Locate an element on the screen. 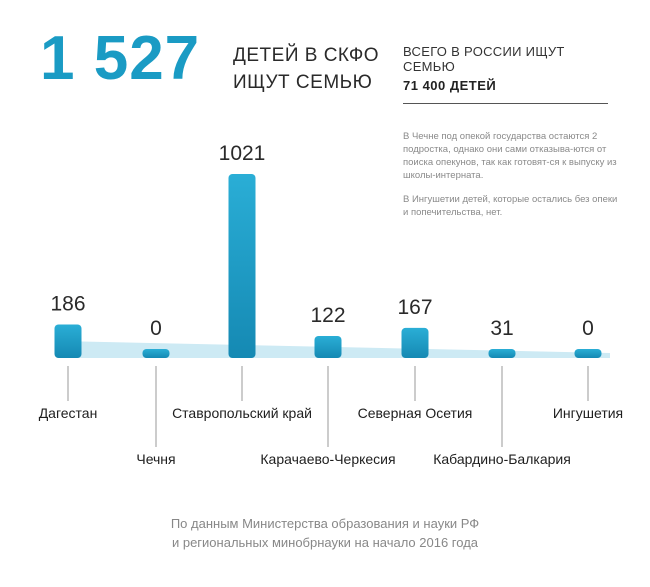  bar-value-label: 186 is located at coordinates (67, 303).